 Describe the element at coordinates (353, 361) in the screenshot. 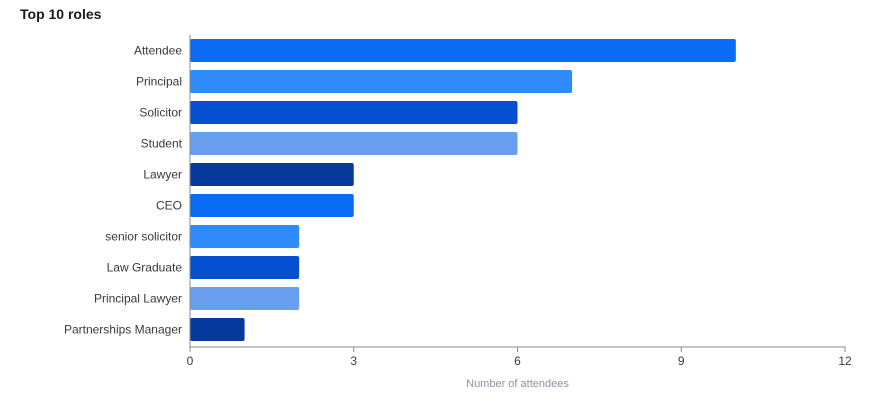

I see `x-tick-label: 3` at that location.